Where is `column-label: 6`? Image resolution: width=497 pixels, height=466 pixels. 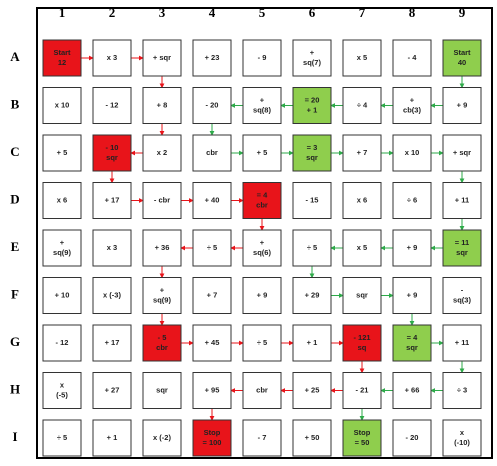 column-label: 6 is located at coordinates (312, 12).